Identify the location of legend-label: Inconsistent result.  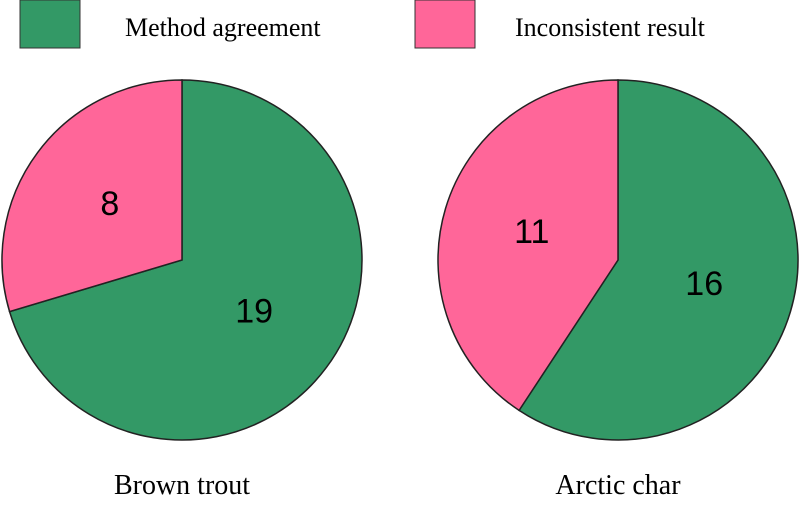
(610, 27).